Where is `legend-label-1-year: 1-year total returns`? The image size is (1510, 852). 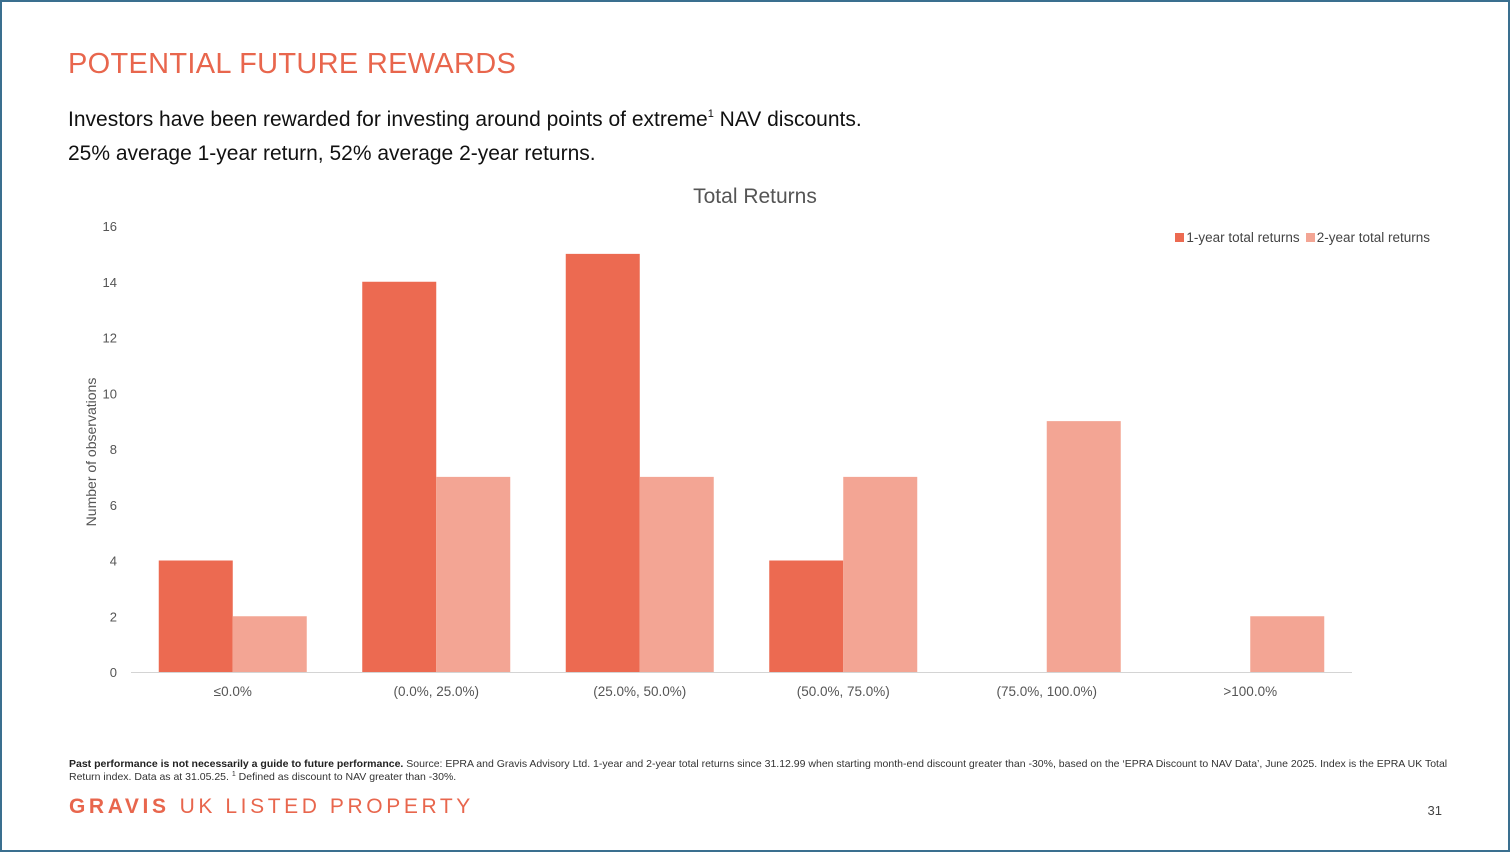 legend-label-1-year: 1-year total returns is located at coordinates (1243, 237).